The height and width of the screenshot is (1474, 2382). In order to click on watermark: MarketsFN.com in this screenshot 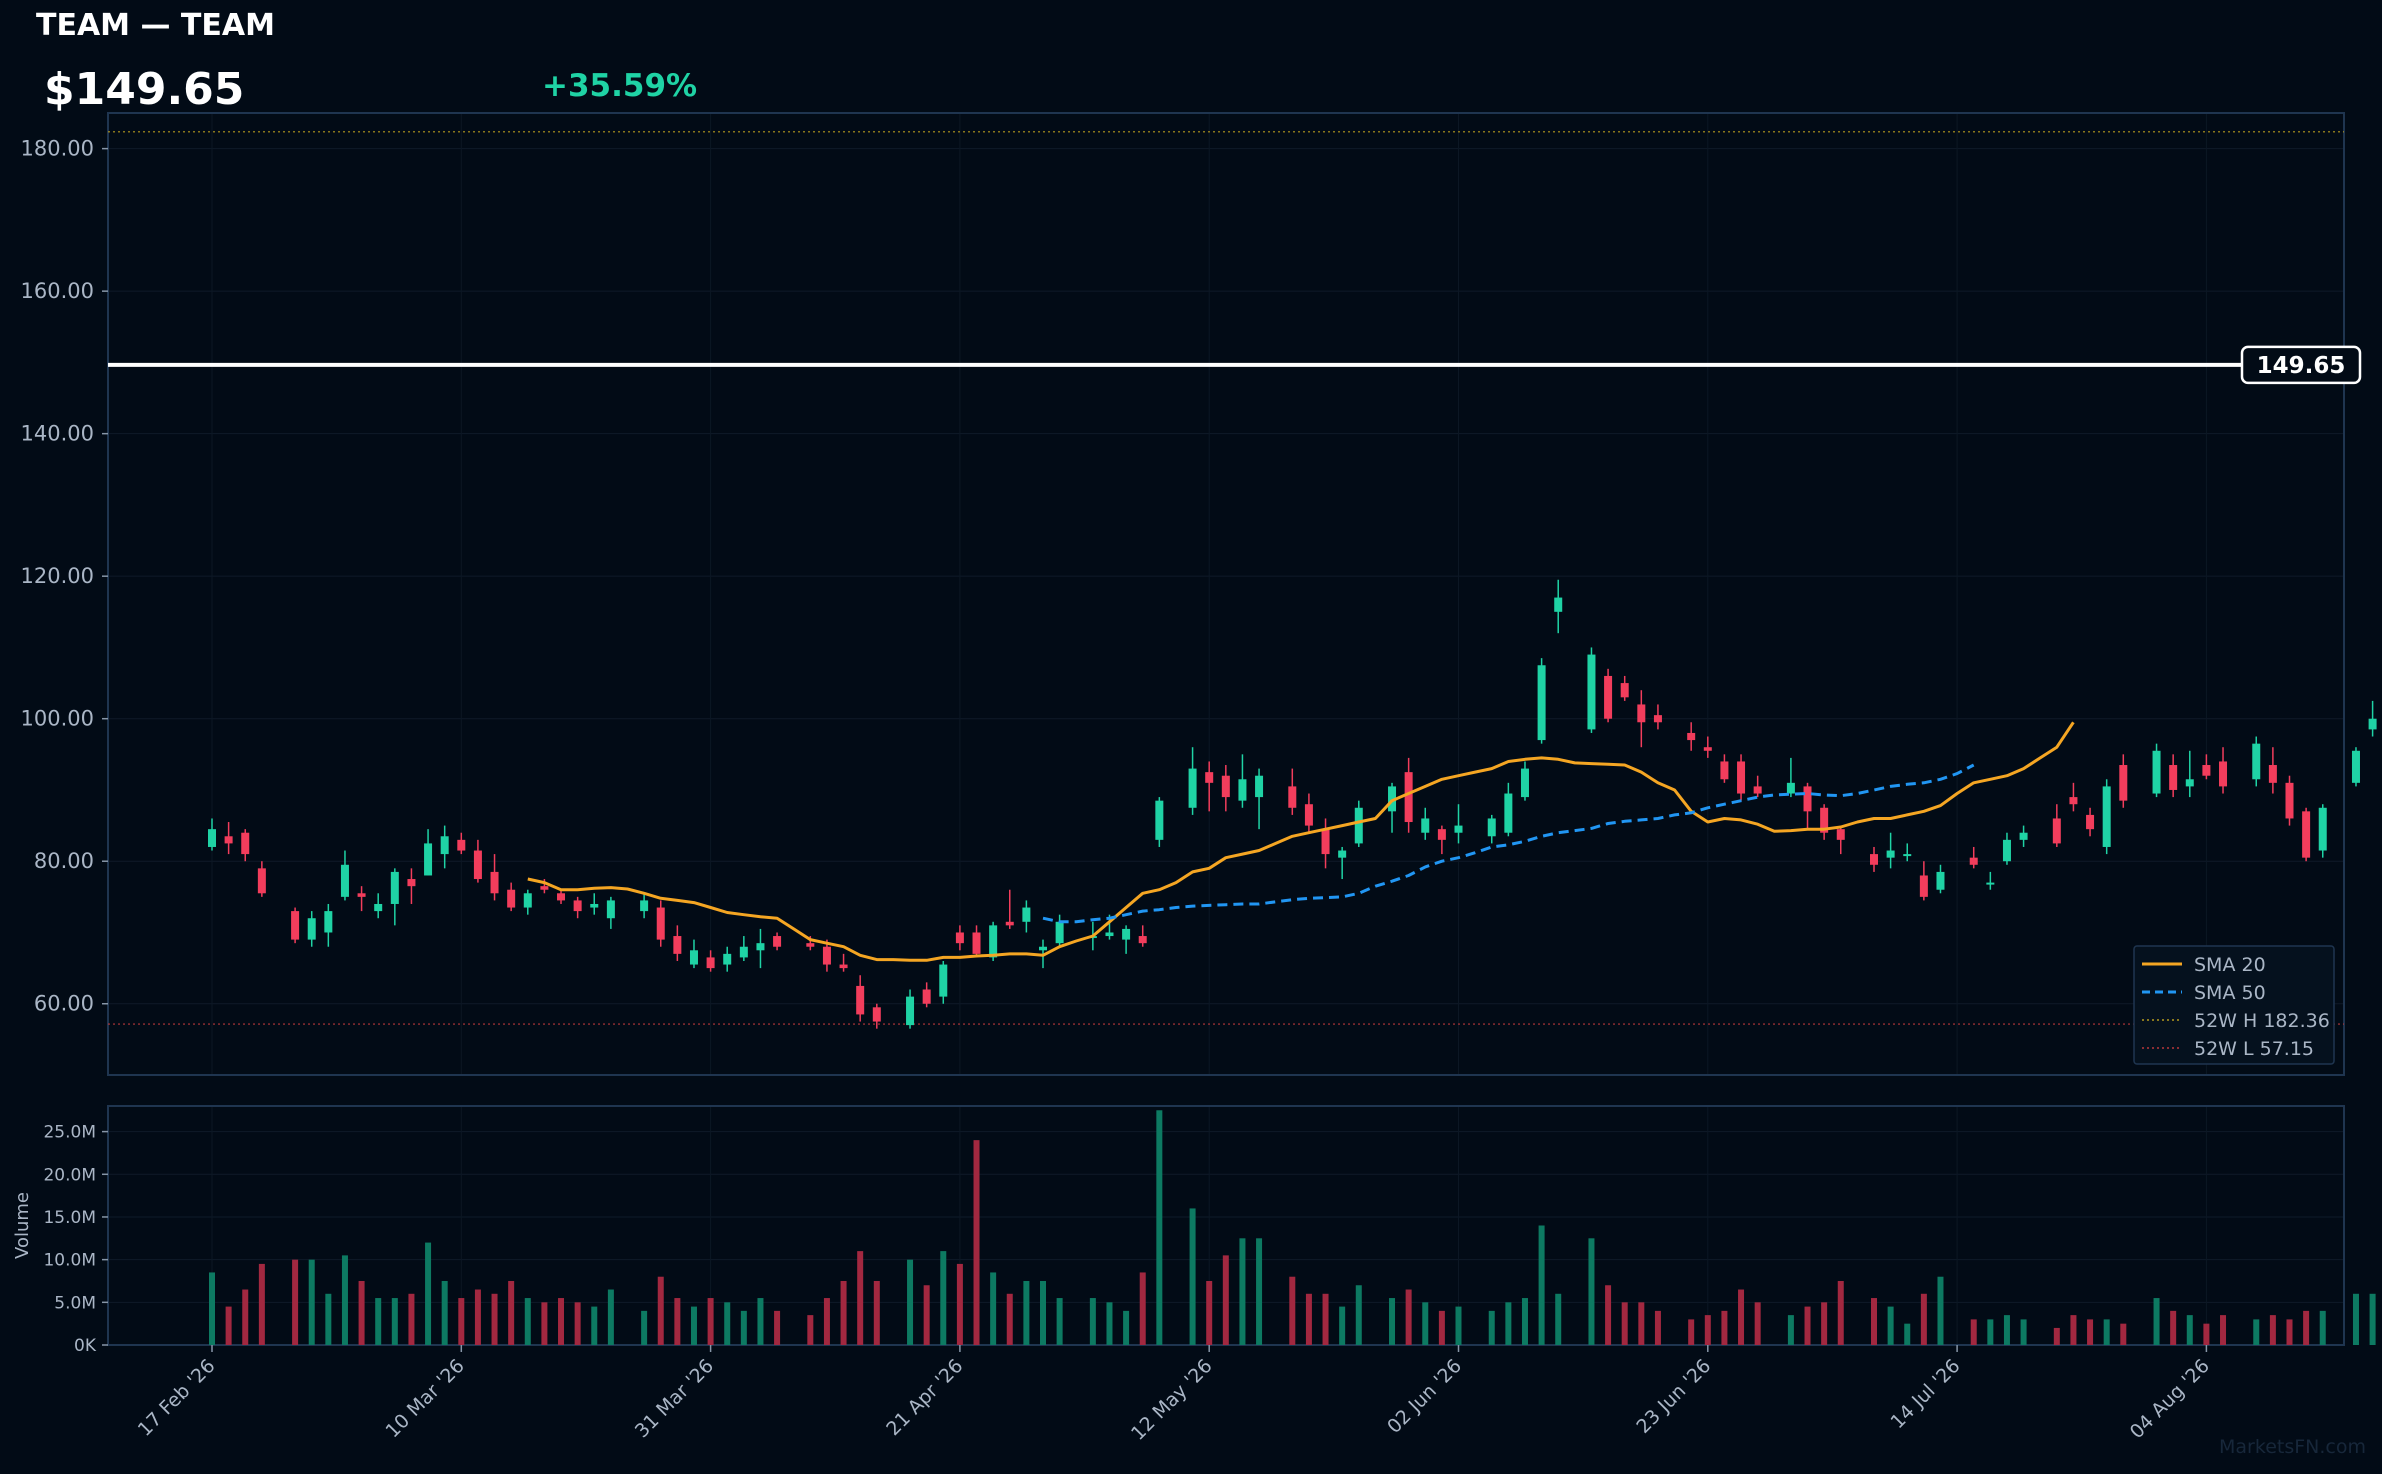, I will do `click(2292, 1447)`.